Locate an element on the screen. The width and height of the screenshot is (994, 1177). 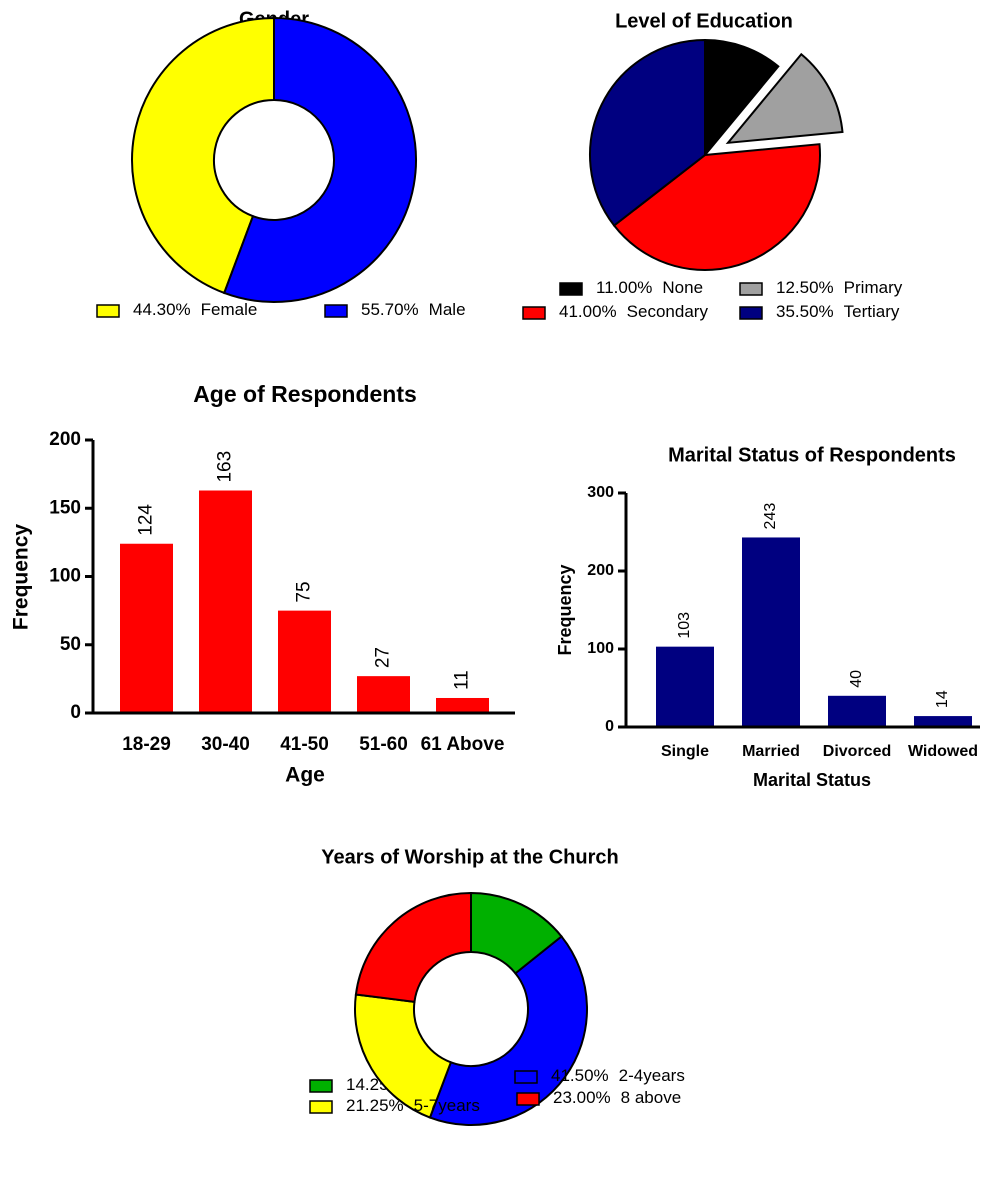
legend-label: 44.30% Female is located at coordinates (195, 309).